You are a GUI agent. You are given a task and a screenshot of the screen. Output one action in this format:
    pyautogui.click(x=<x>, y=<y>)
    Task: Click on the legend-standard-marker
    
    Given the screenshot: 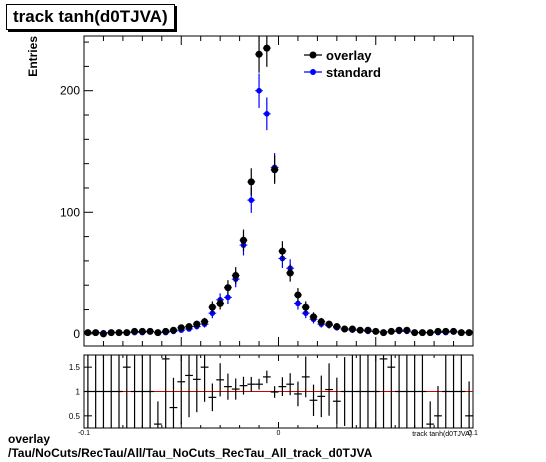 What is the action you would take?
    pyautogui.click(x=313, y=72)
    